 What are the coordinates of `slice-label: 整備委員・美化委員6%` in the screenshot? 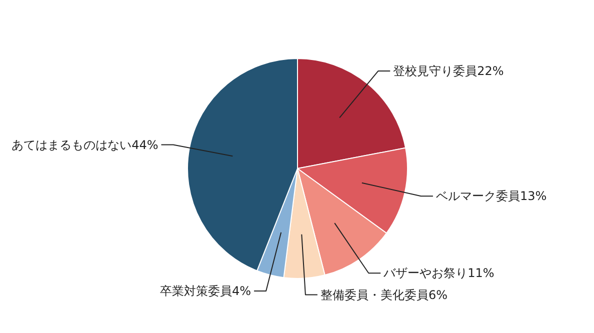 It's located at (384, 295).